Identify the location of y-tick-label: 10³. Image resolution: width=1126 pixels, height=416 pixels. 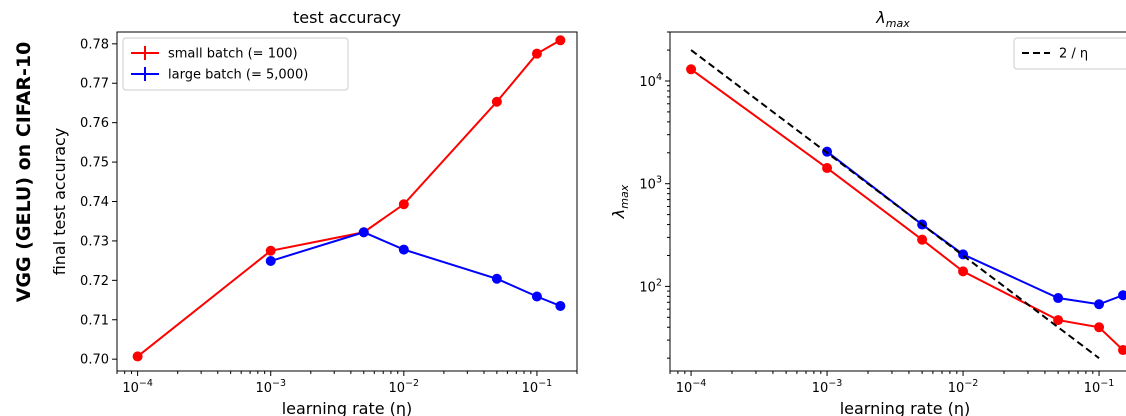
(650, 184).